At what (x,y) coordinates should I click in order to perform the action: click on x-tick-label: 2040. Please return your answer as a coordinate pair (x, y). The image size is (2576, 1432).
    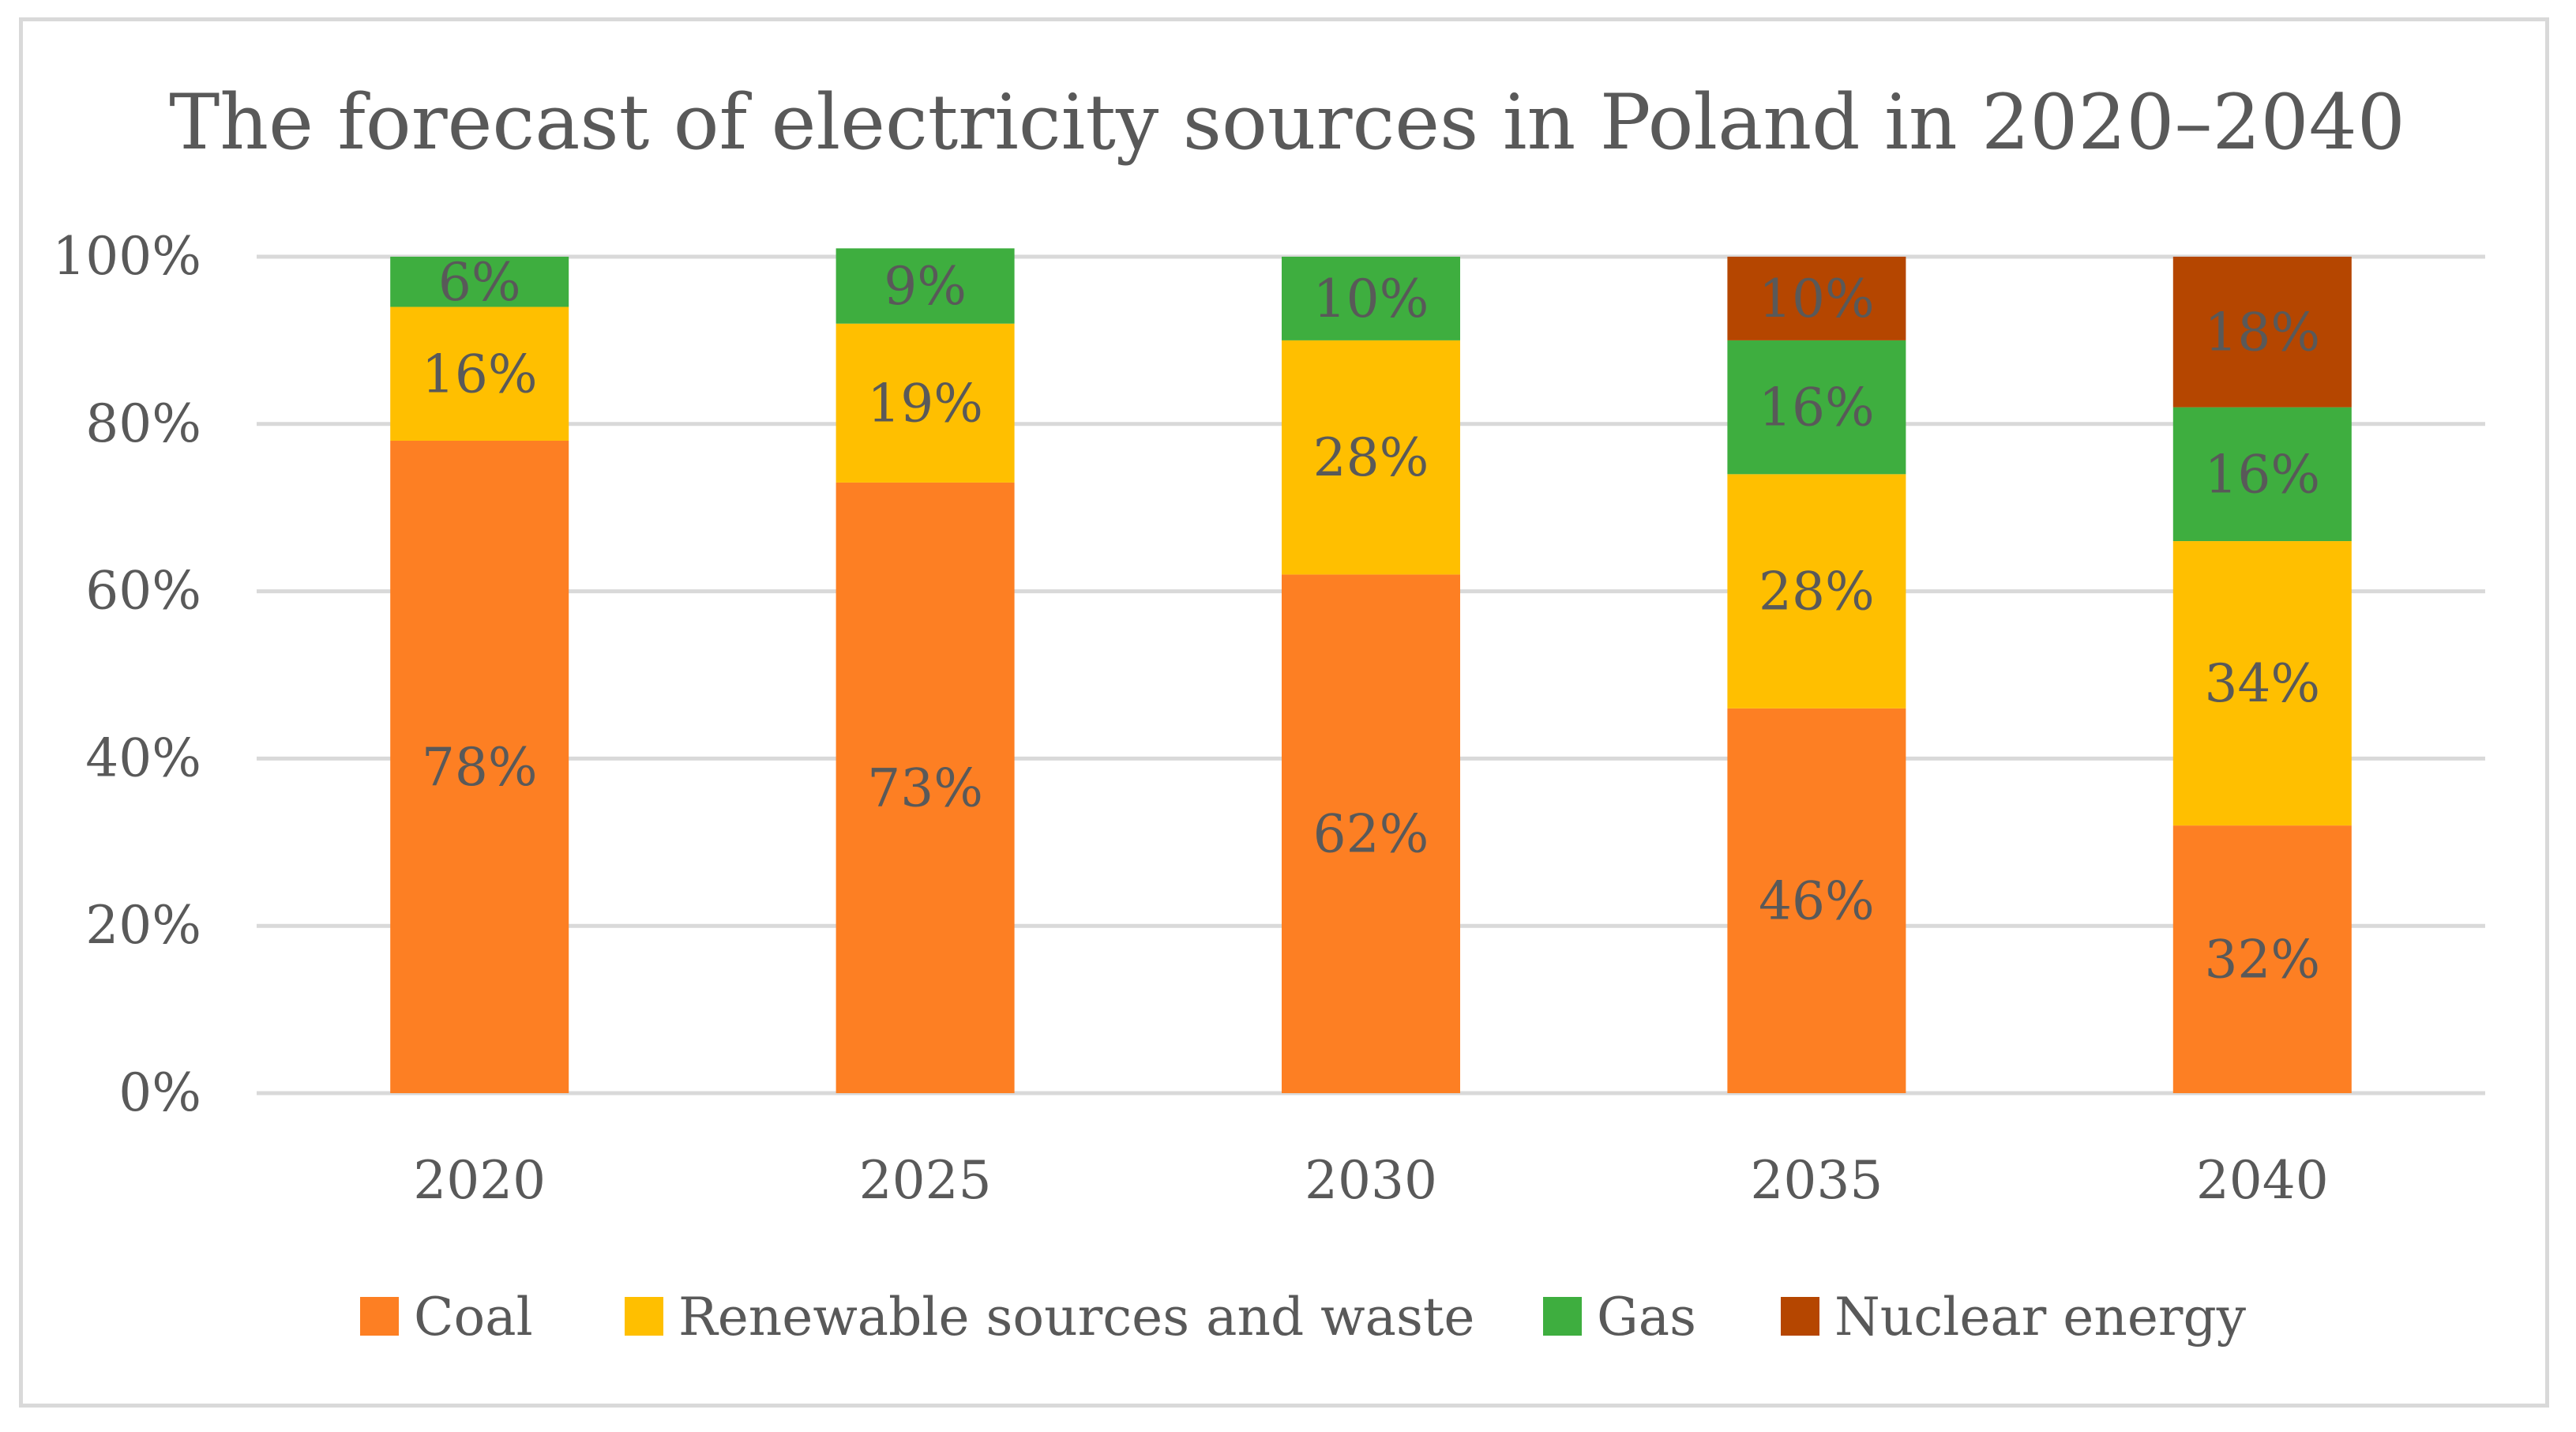
    Looking at the image, I should click on (2262, 1180).